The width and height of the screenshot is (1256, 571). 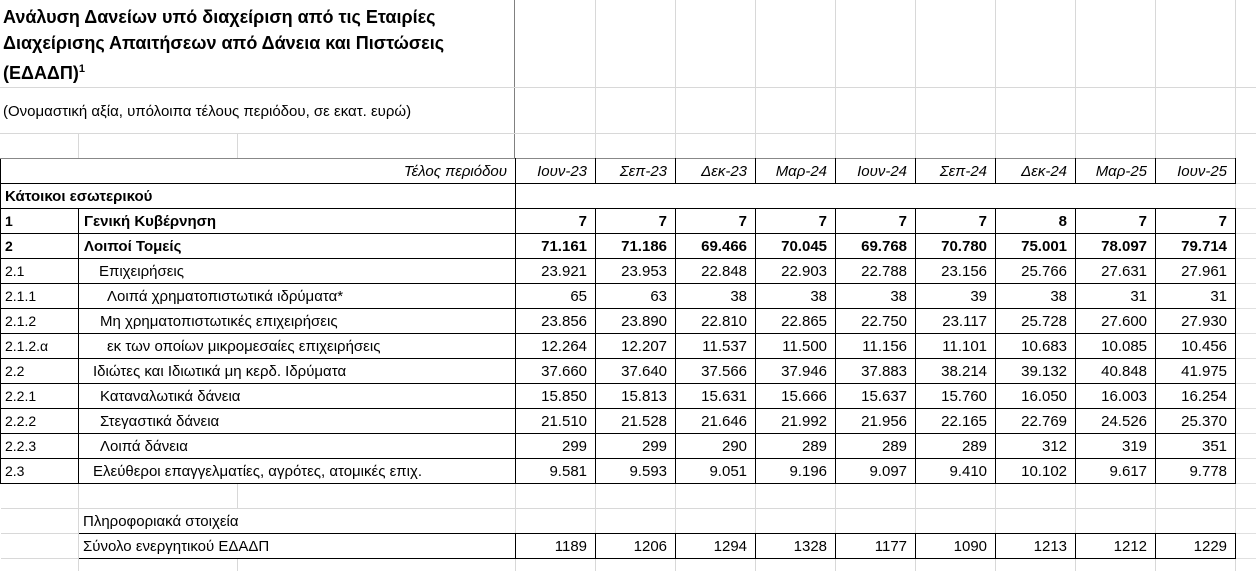 I want to click on total-value: 1213, so click(x=1036, y=546).